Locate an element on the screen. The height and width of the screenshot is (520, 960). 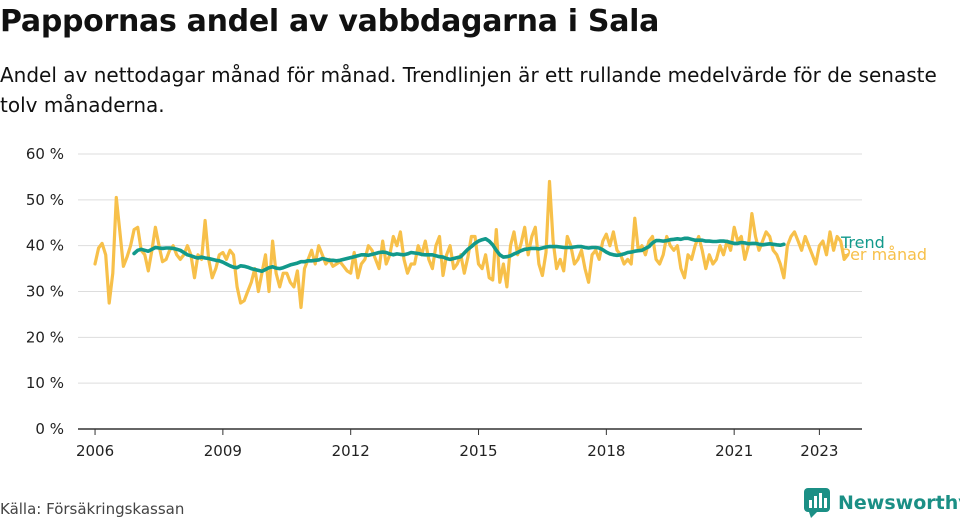
x-tick-label: 2023 is located at coordinates (819, 451).